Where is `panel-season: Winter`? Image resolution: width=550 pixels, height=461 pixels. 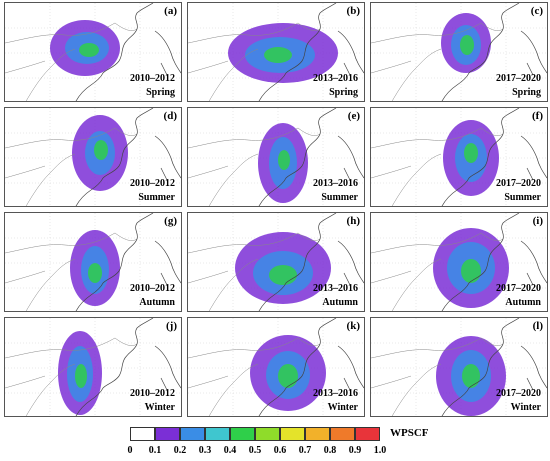
panel-season: Winter is located at coordinates (342, 407).